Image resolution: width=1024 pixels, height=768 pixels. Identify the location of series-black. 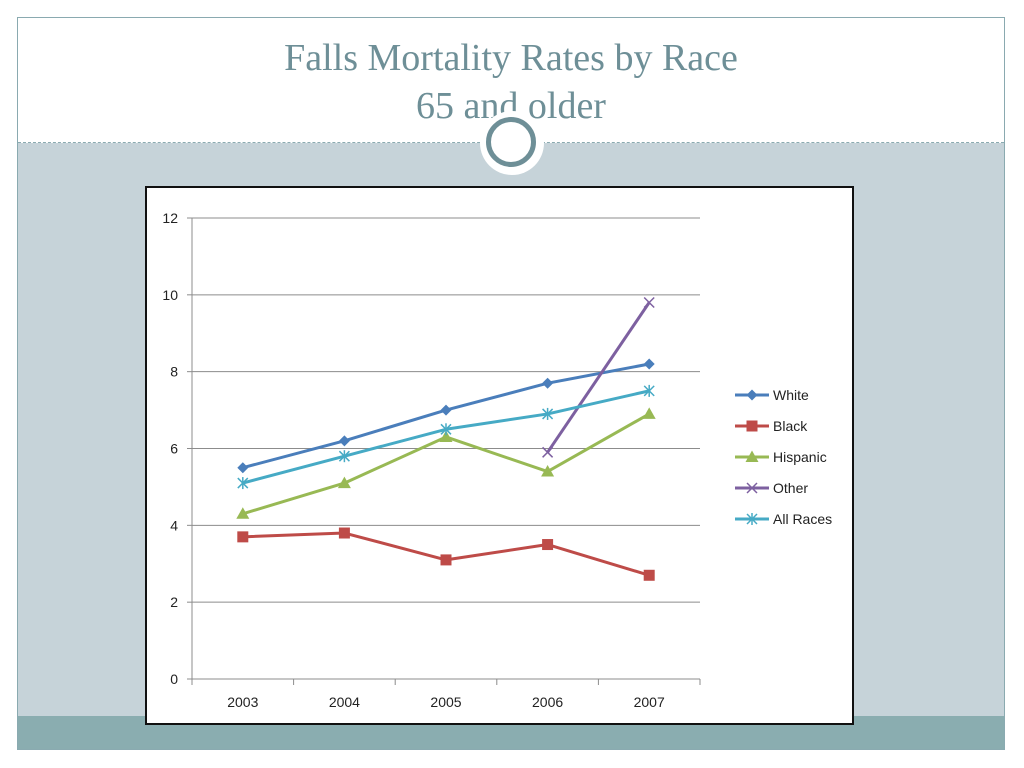
(446, 554).